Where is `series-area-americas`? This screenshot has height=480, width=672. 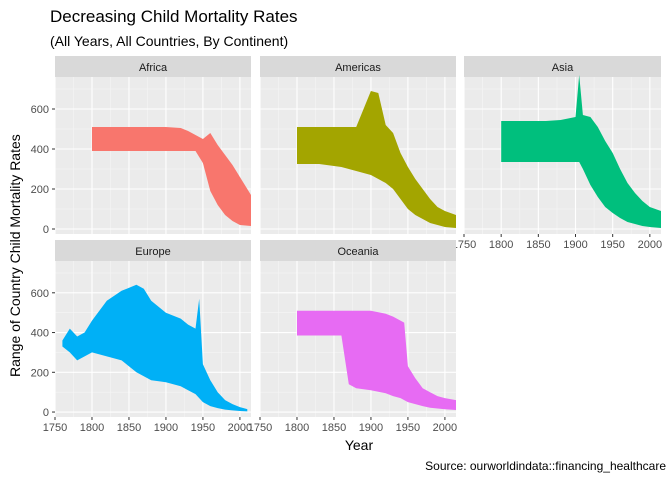 series-area-americas is located at coordinates (376, 159).